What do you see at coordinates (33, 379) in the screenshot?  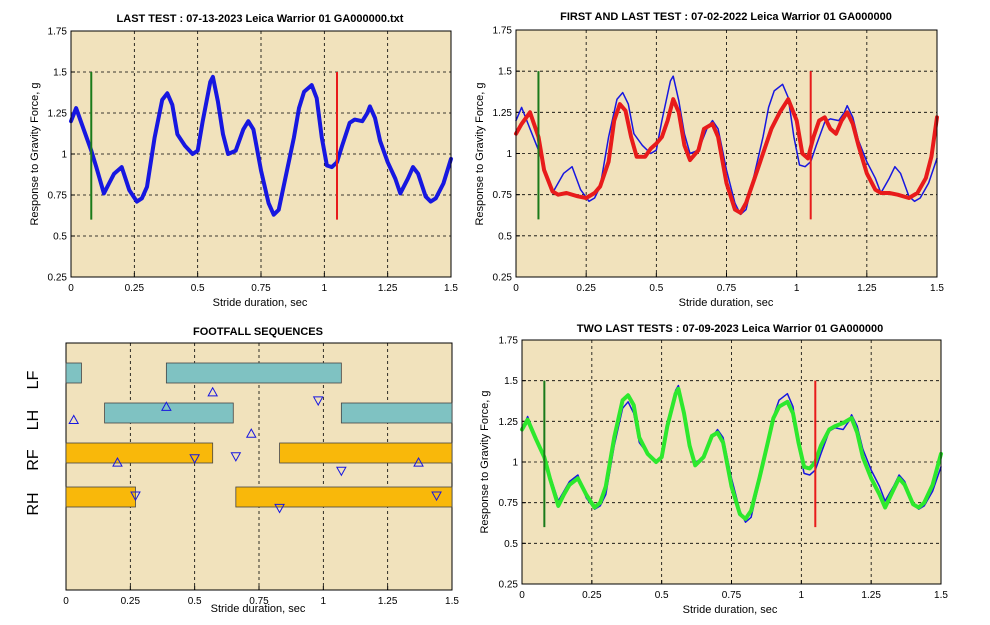 I see `footfall-row-label-lf: LF` at bounding box center [33, 379].